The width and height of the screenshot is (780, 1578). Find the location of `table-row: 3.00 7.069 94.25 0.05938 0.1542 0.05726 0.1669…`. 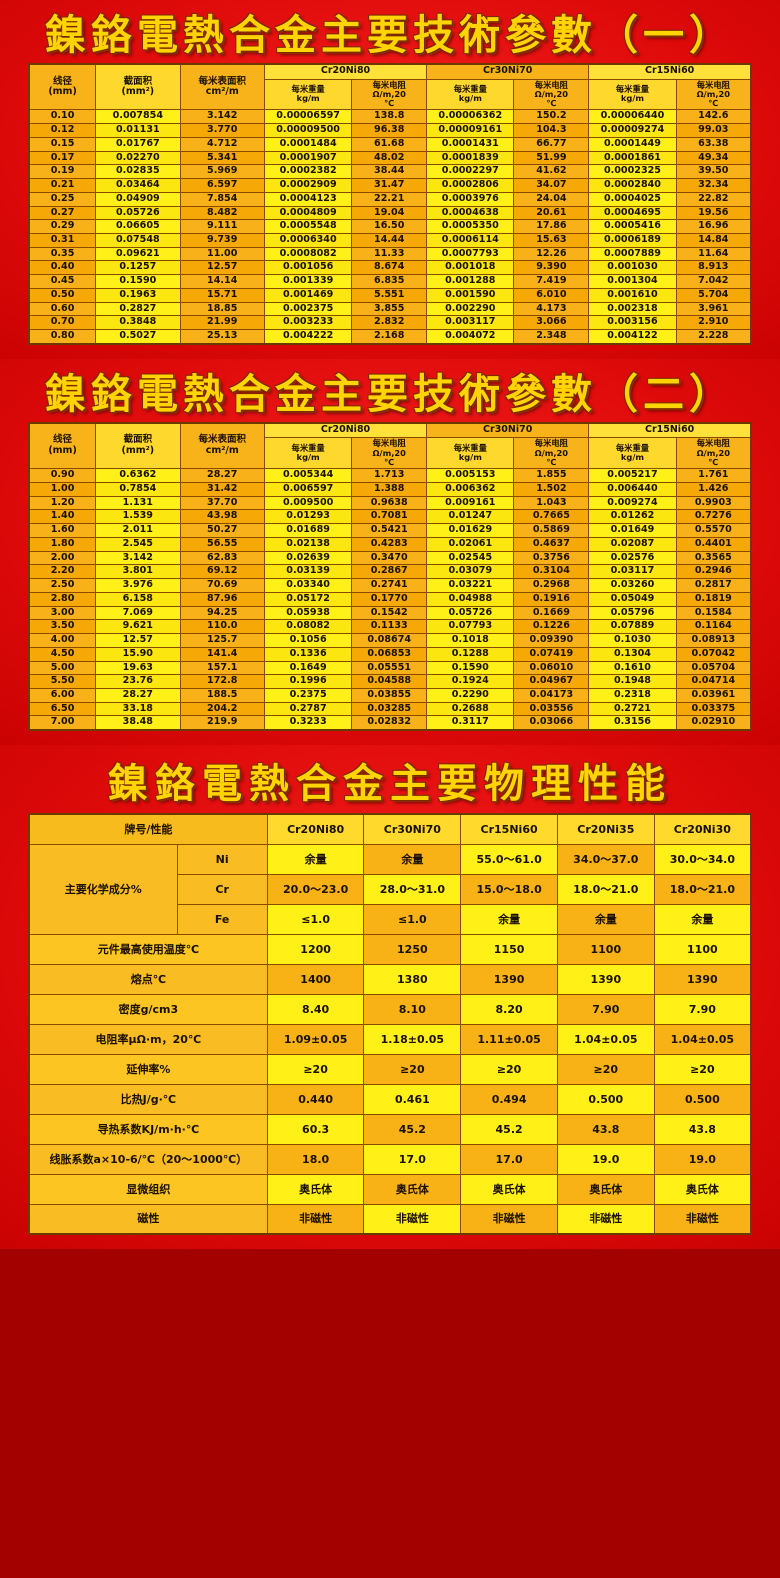

table-row: 3.00 7.069 94.25 0.05938 0.1542 0.05726 0.1669… is located at coordinates (390, 613).